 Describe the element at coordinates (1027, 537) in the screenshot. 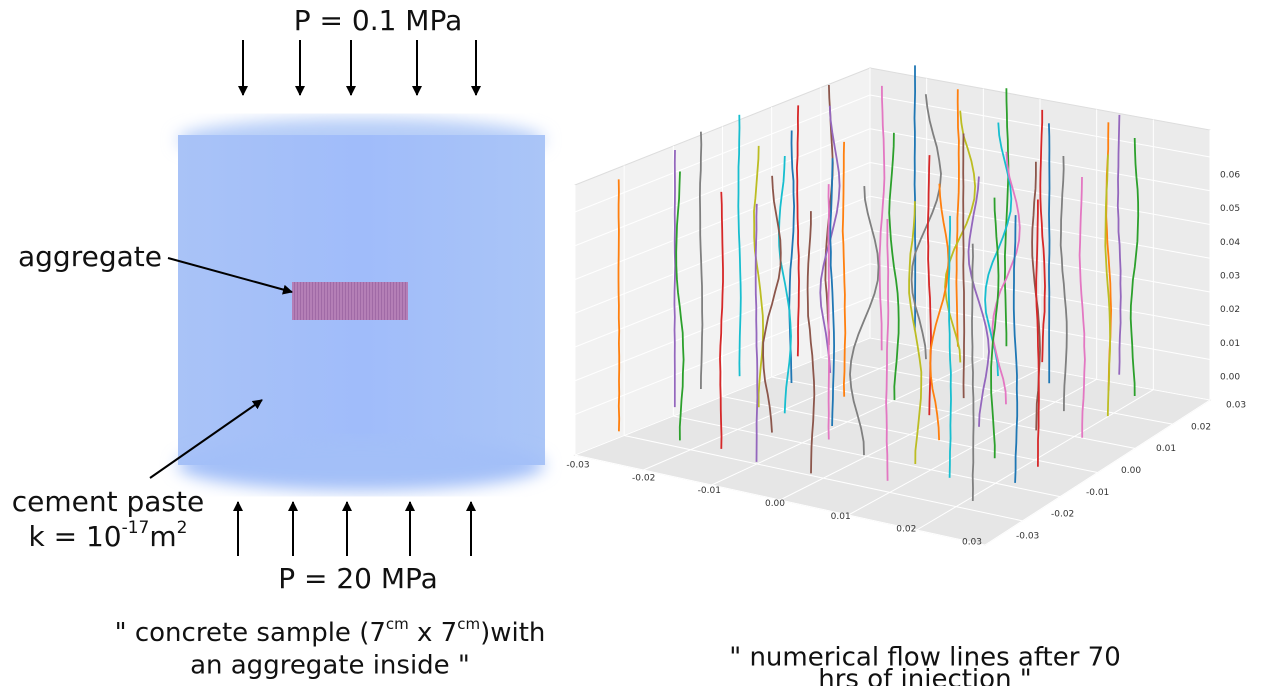

I see `y-tick-label: -0.03` at that location.